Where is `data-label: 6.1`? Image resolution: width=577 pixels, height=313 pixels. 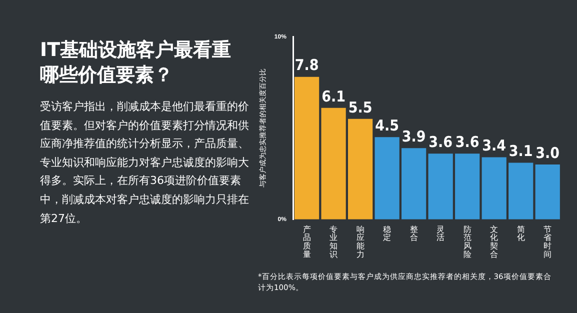 data-label: 6.1 is located at coordinates (334, 96).